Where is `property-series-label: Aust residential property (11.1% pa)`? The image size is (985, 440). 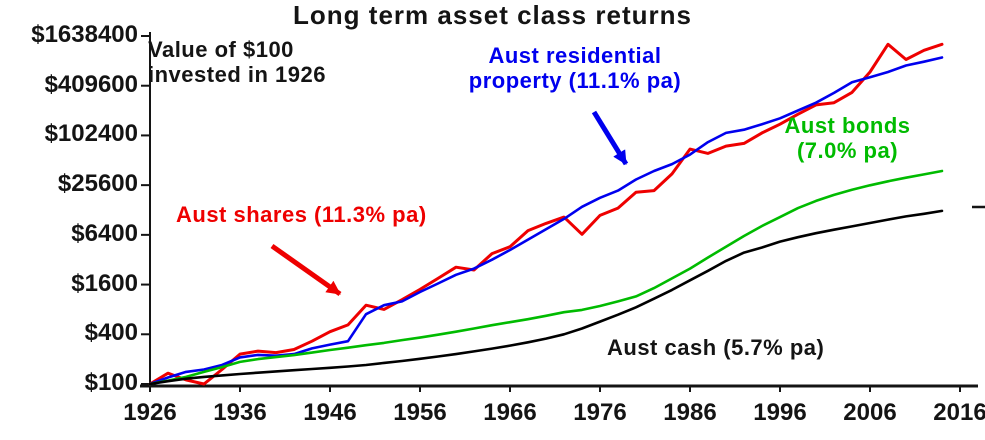 property-series-label: Aust residential property (11.1% pa) is located at coordinates (575, 68).